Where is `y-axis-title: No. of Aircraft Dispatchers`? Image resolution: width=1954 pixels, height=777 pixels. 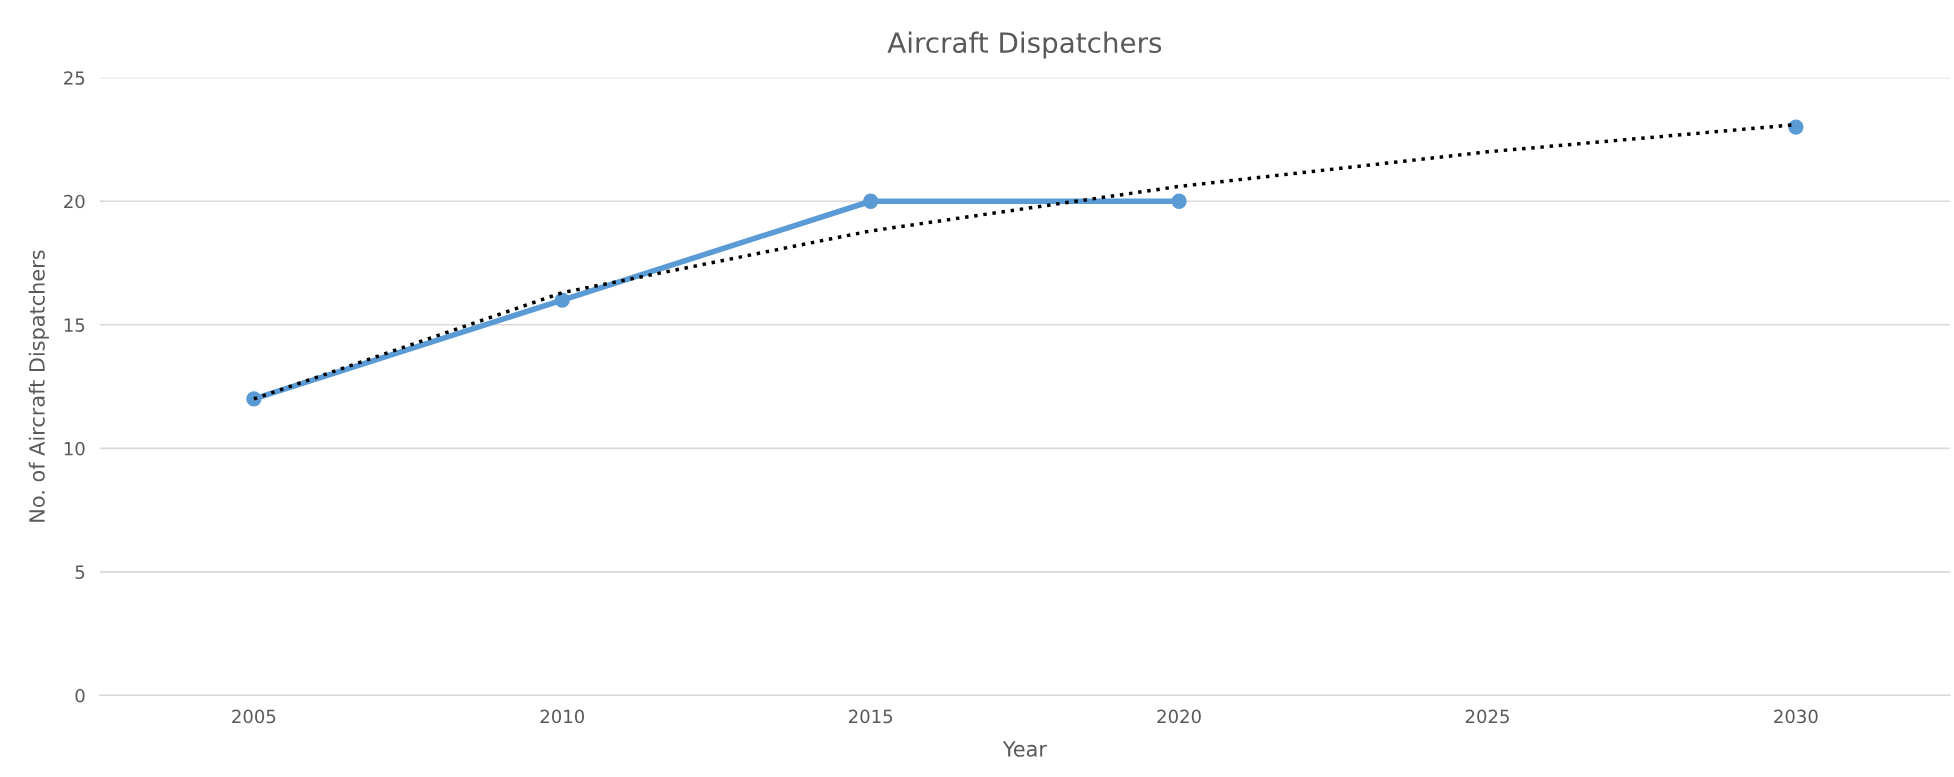 y-axis-title: No. of Aircraft Dispatchers is located at coordinates (38, 386).